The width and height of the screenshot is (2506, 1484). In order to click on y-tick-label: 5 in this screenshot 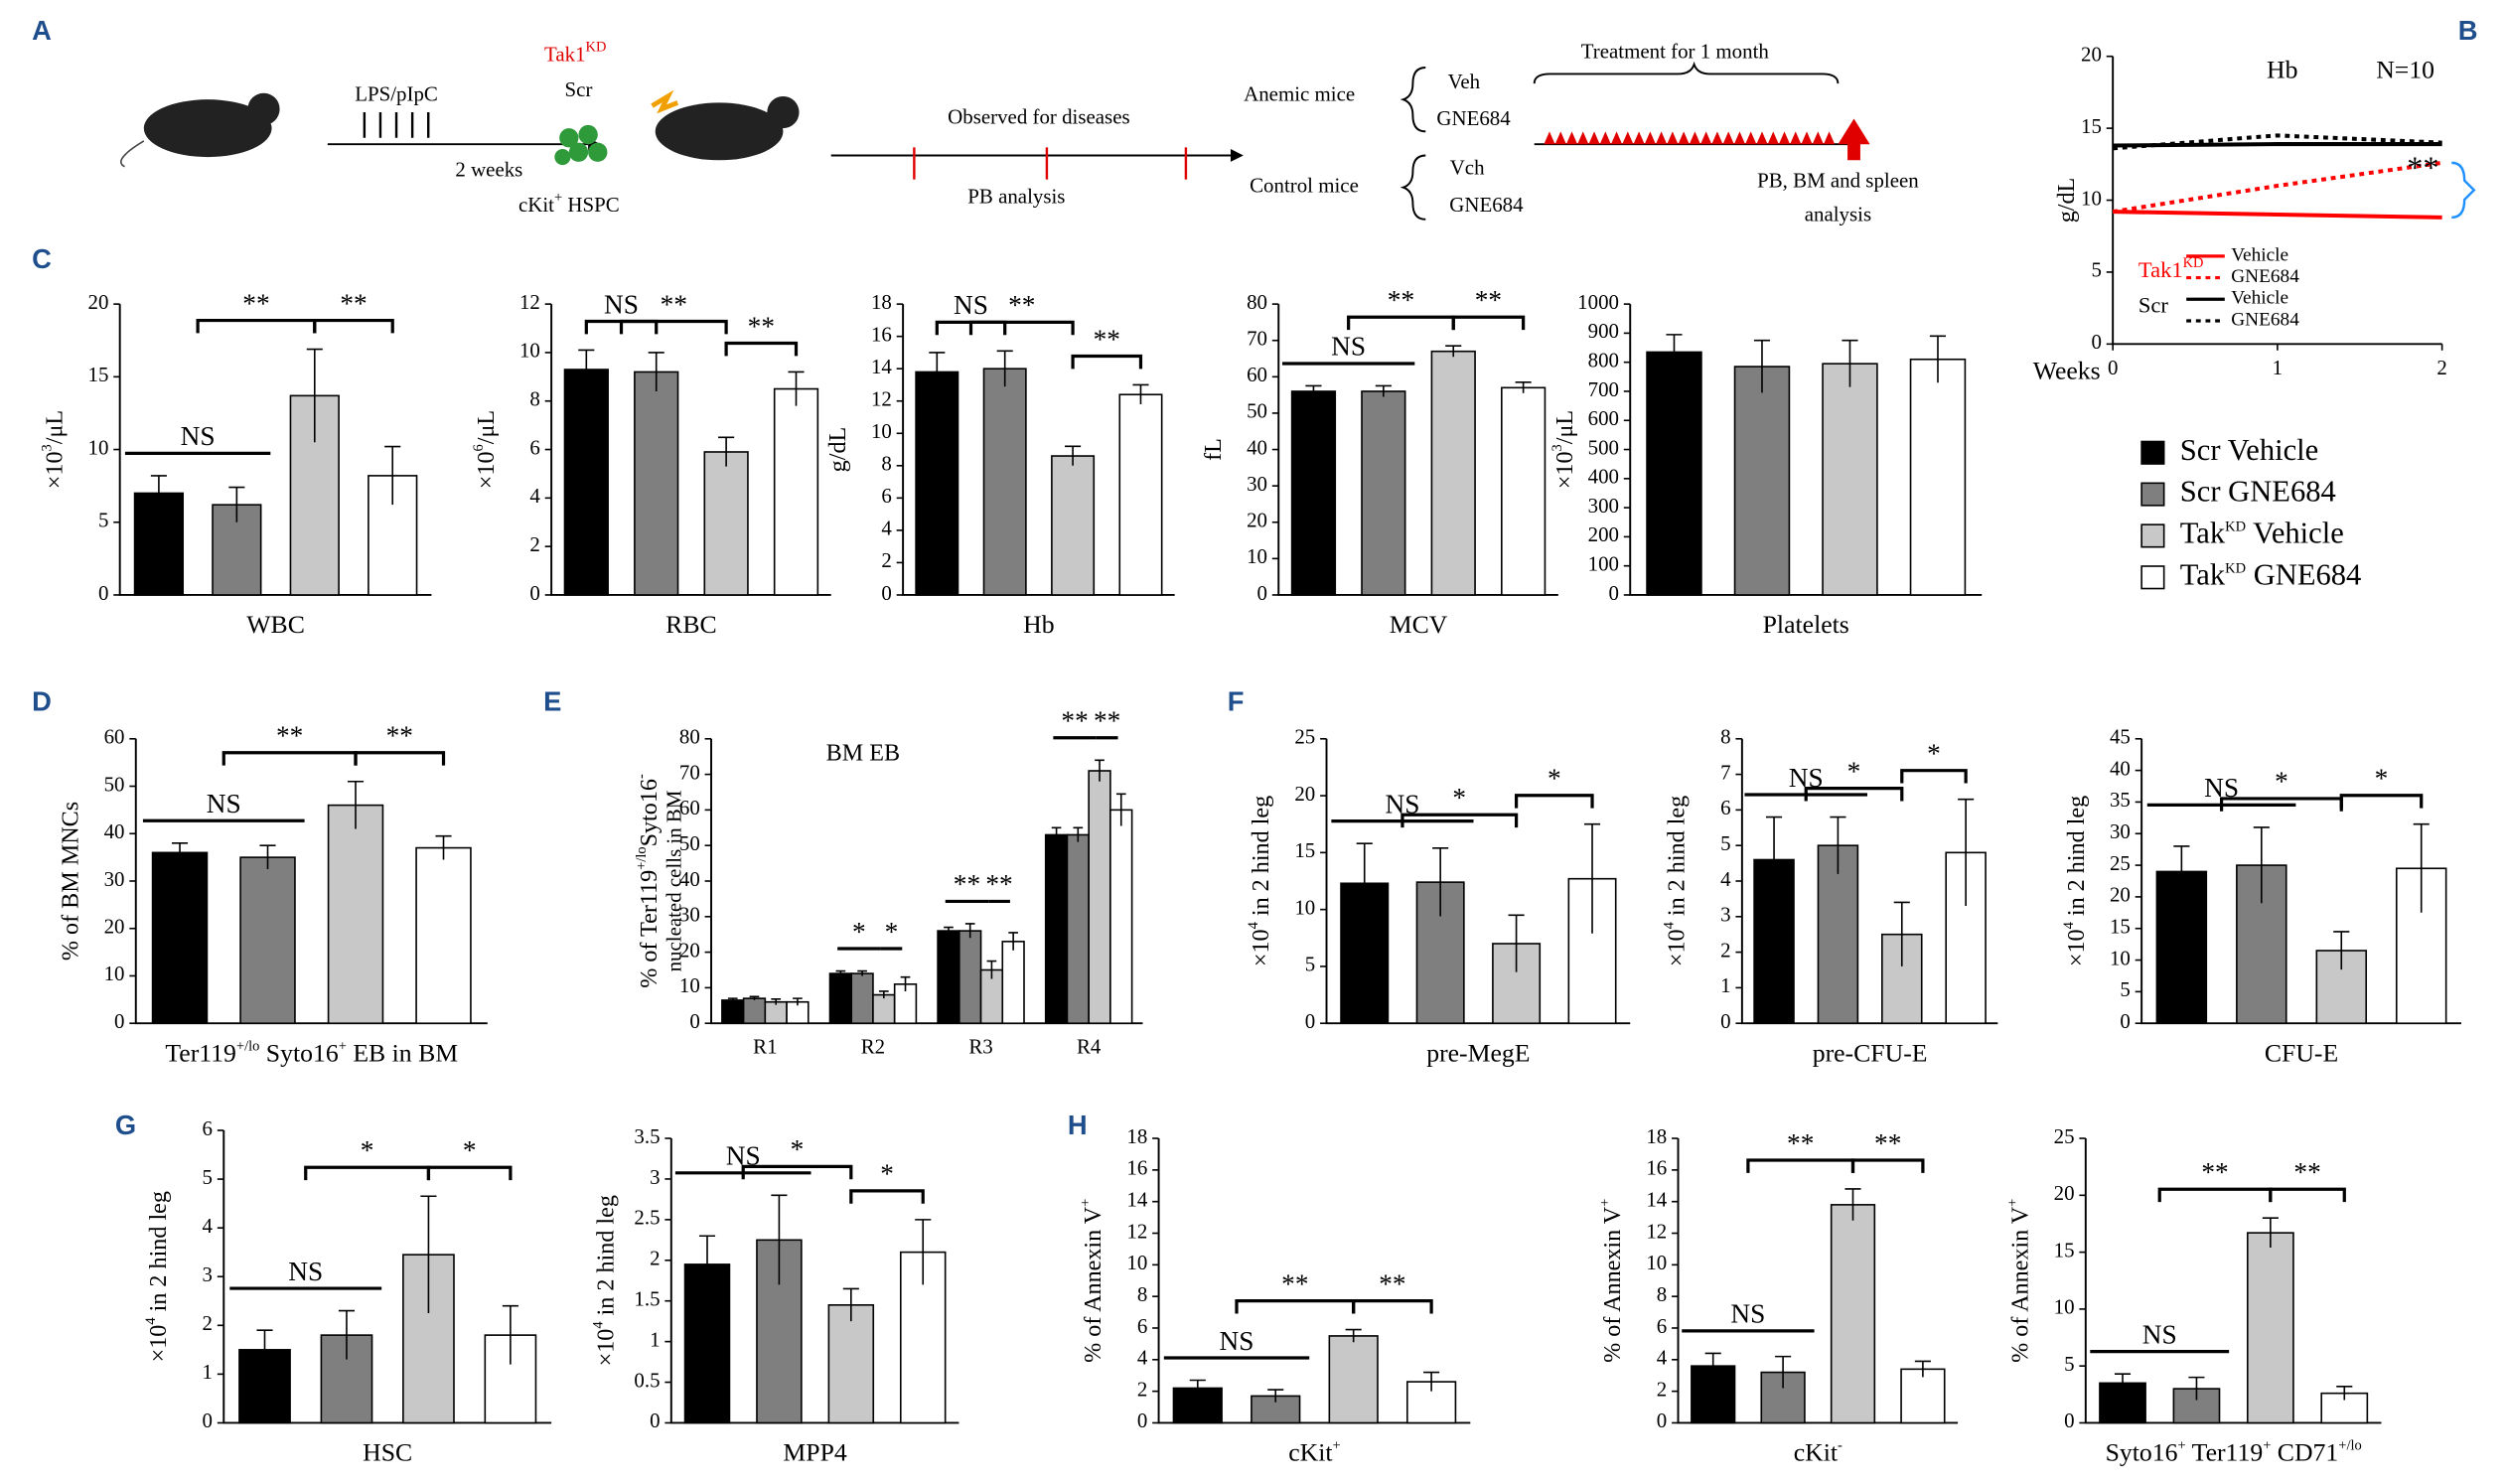, I will do `click(1725, 843)`.